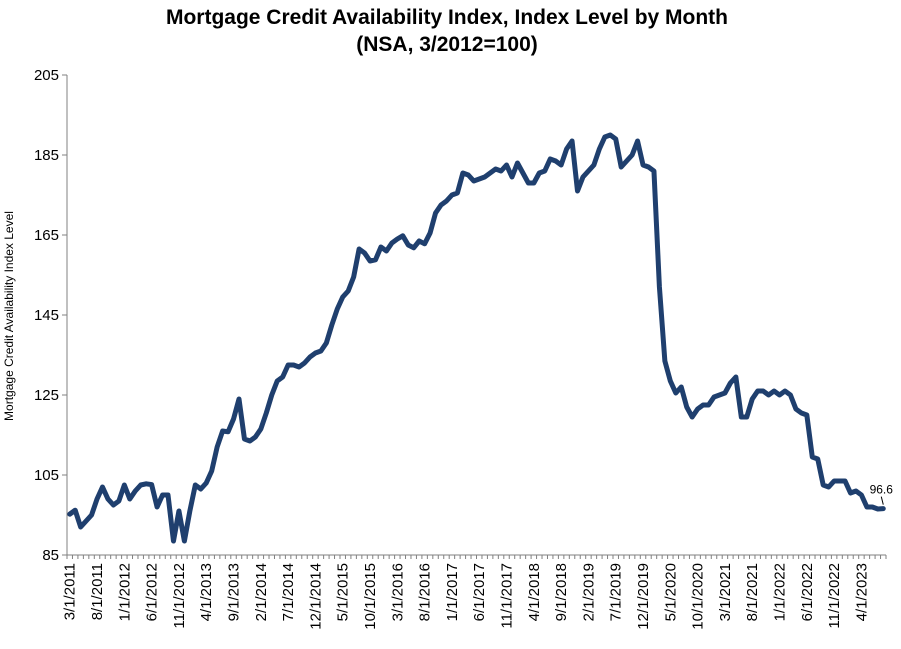 Image resolution: width=901 pixels, height=649 pixels. I want to click on x-tick-label: 3/1/2016, so click(397, 592).